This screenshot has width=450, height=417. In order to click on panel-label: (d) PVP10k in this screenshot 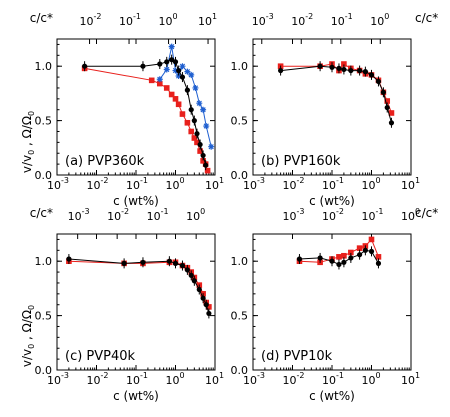, I will do `click(297, 356)`.